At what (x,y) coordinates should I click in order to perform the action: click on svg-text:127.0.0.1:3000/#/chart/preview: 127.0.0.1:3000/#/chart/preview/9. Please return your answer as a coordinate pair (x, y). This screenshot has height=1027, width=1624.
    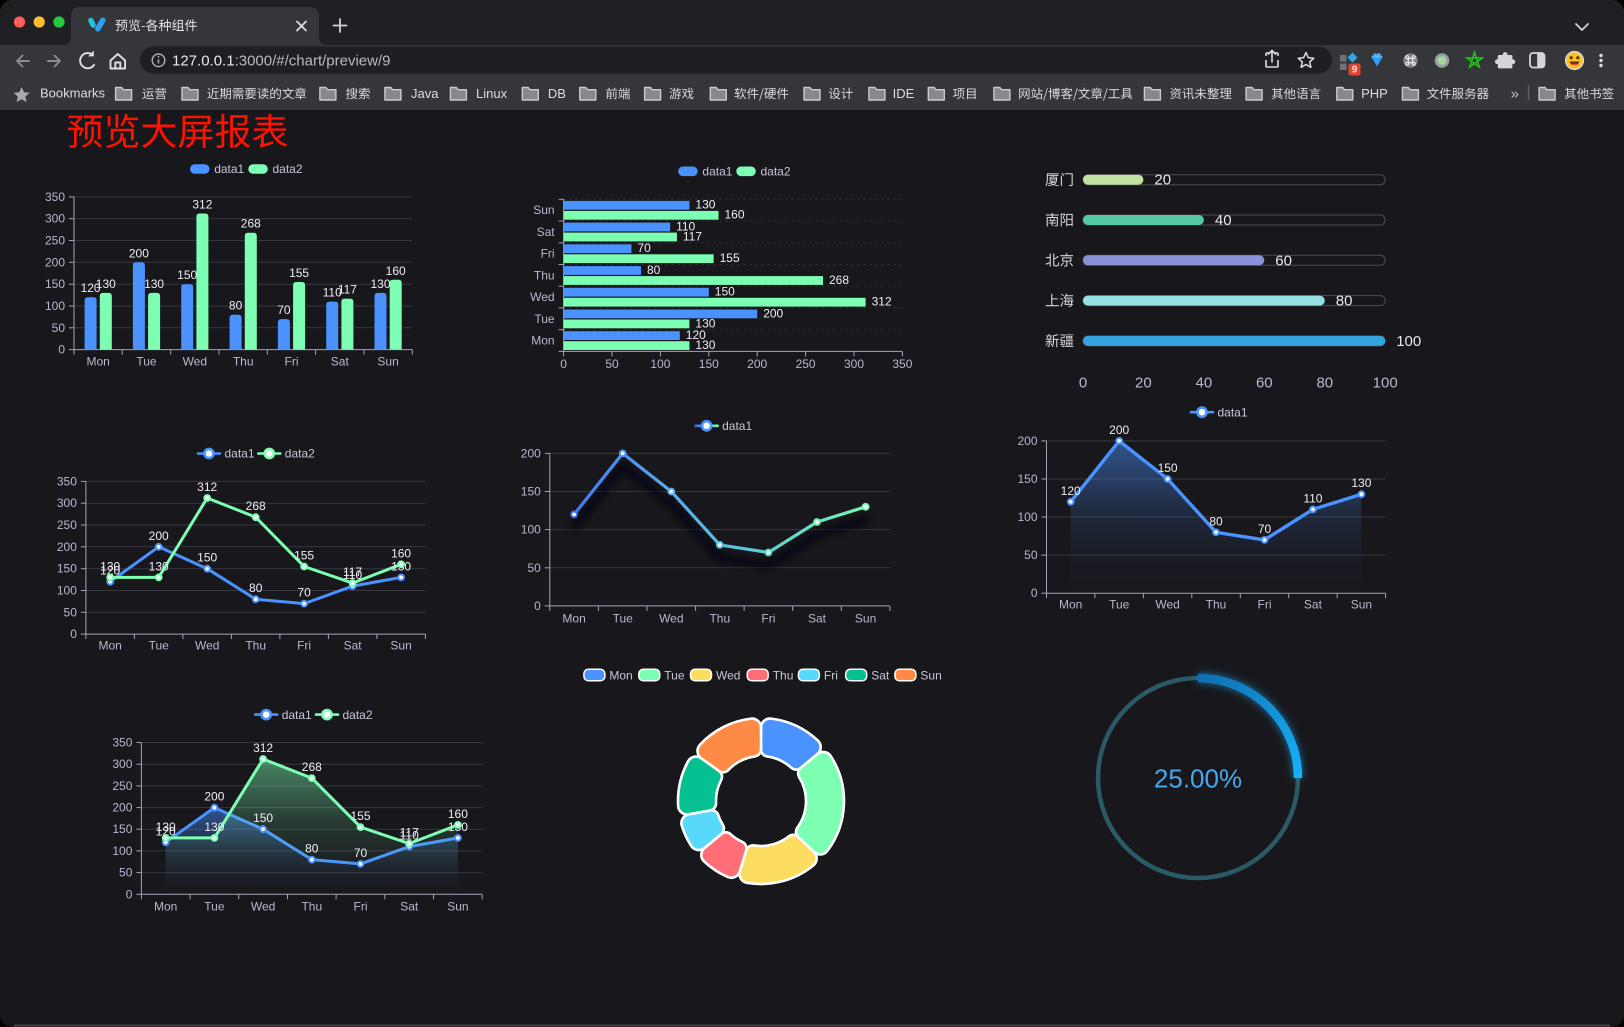
    Looking at the image, I should click on (281, 61).